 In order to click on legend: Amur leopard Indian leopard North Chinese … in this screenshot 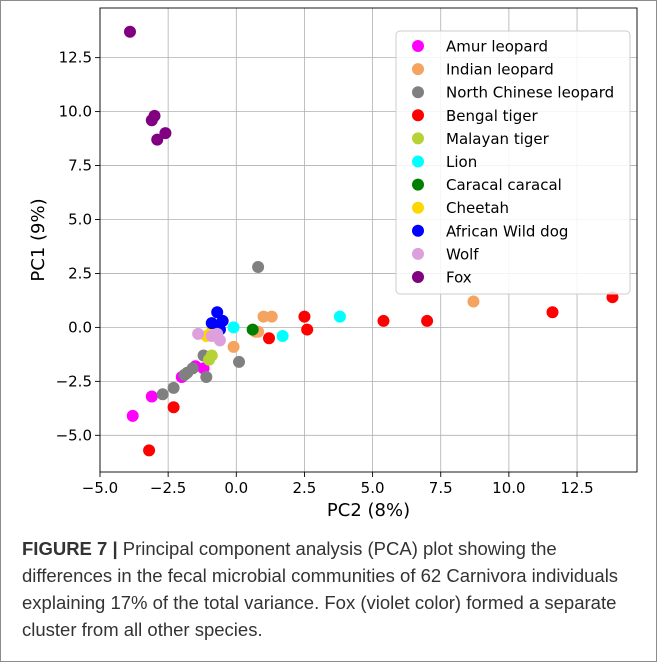, I will do `click(513, 162)`.